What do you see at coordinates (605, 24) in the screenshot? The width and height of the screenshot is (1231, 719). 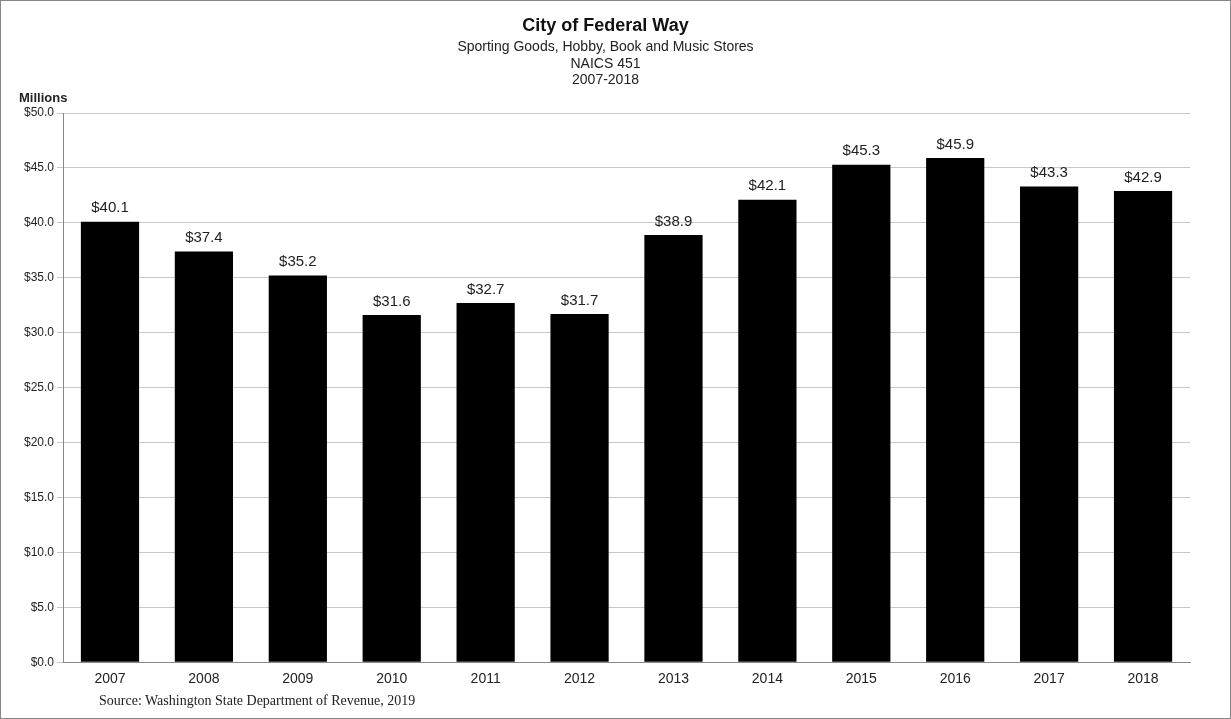 I see `chart-title: City of Federal Way` at bounding box center [605, 24].